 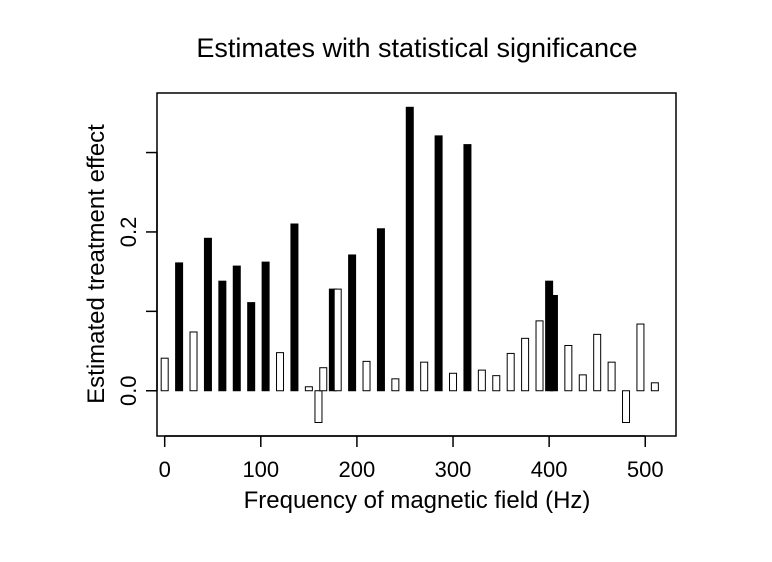 What do you see at coordinates (411, 458) in the screenshot?
I see `x-axis: 0 100 200 300 400 500` at bounding box center [411, 458].